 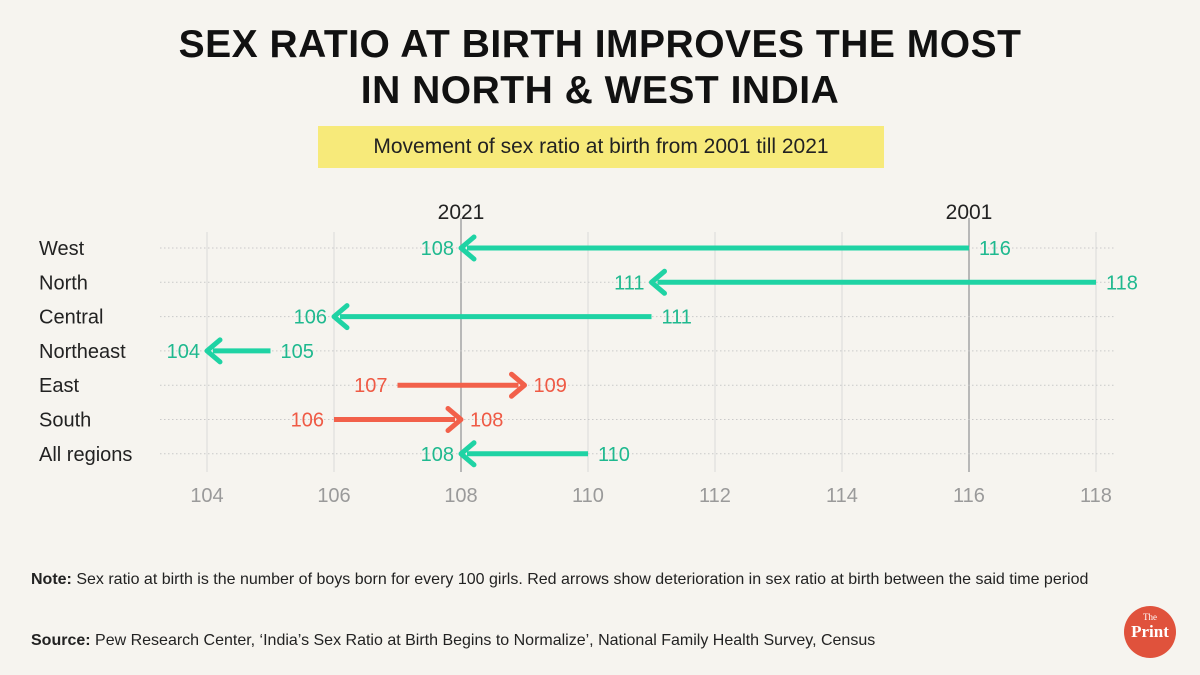 What do you see at coordinates (51, 579) in the screenshot?
I see `note-label: Note:` at bounding box center [51, 579].